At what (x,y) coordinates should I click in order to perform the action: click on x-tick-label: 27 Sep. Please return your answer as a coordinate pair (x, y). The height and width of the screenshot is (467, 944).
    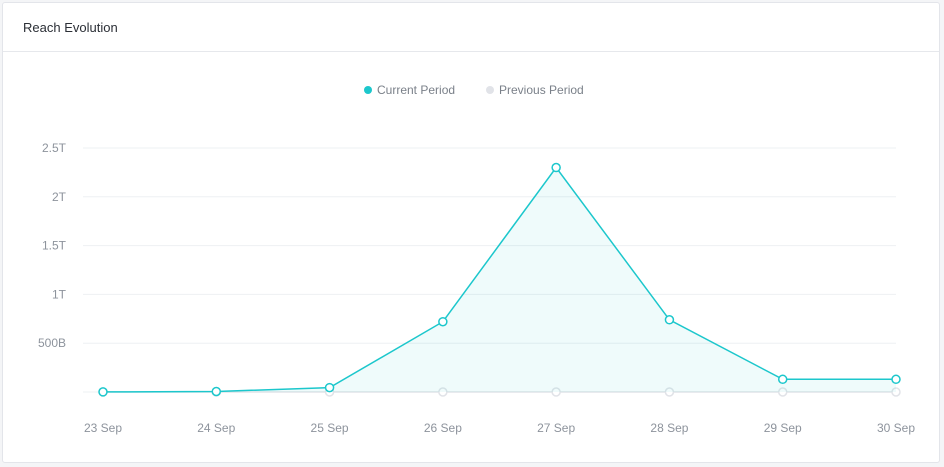
    Looking at the image, I should click on (556, 428).